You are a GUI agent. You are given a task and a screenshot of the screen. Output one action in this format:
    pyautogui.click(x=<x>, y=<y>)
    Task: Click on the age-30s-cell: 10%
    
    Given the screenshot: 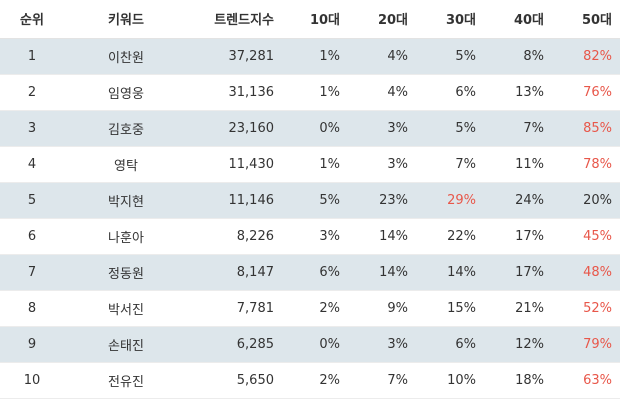 What is the action you would take?
    pyautogui.click(x=450, y=380)
    